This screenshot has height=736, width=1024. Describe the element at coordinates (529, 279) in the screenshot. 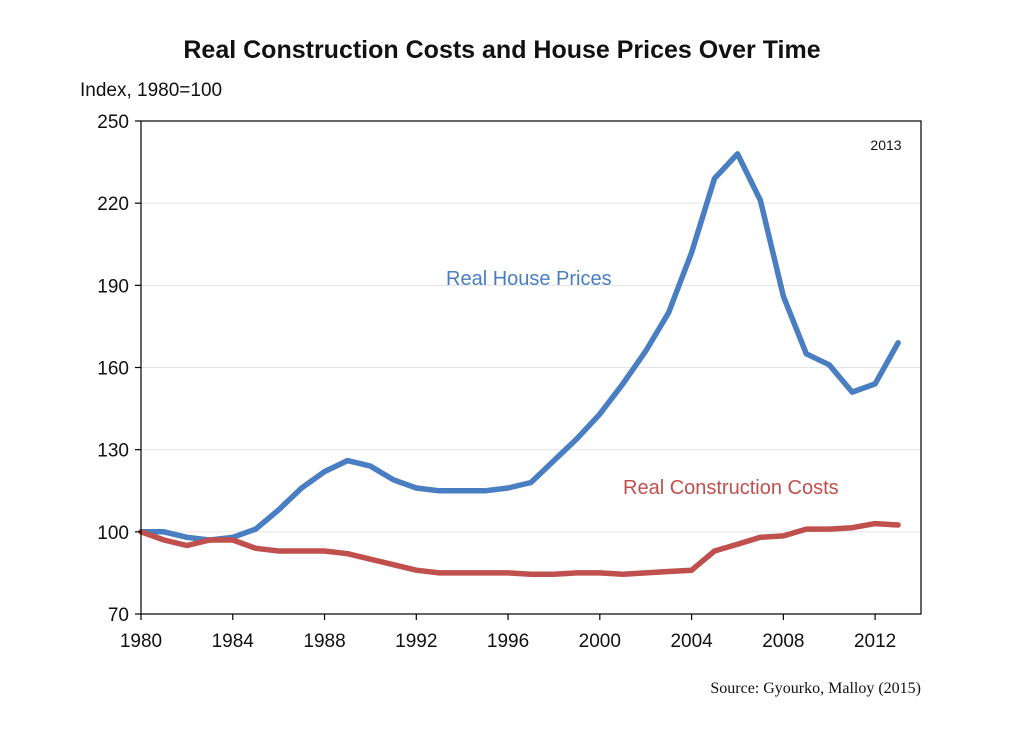

I see `series-label-house-prices: Real House Prices` at that location.